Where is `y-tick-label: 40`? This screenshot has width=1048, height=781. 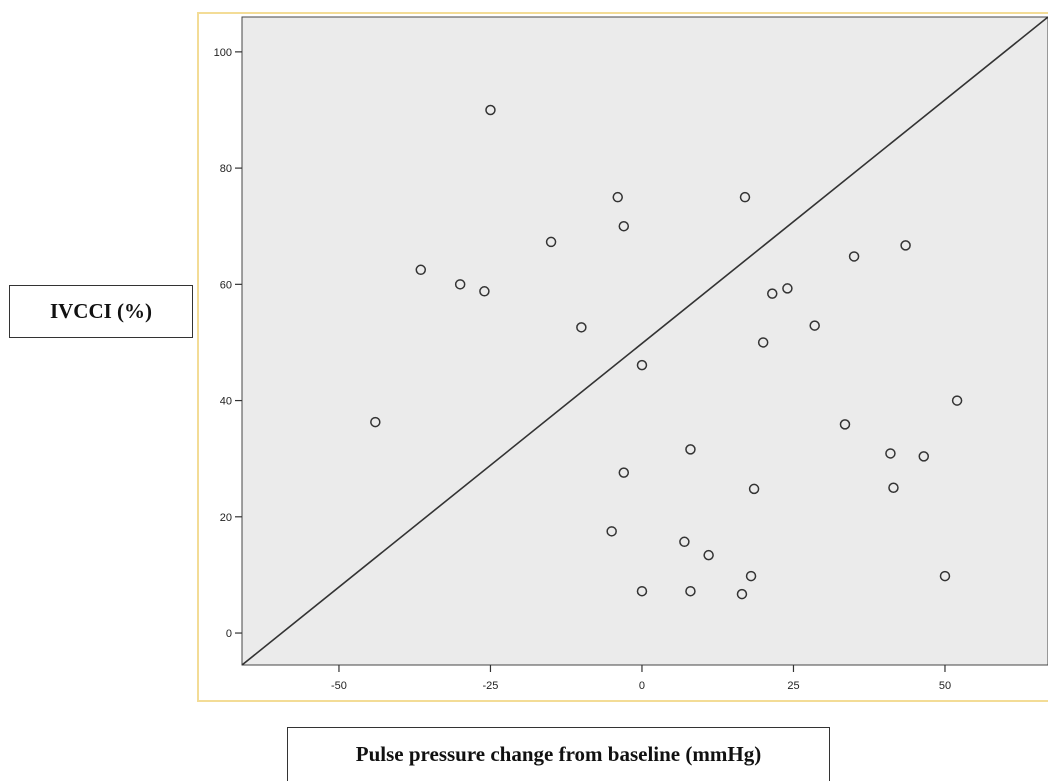
y-tick-label: 40 is located at coordinates (226, 402).